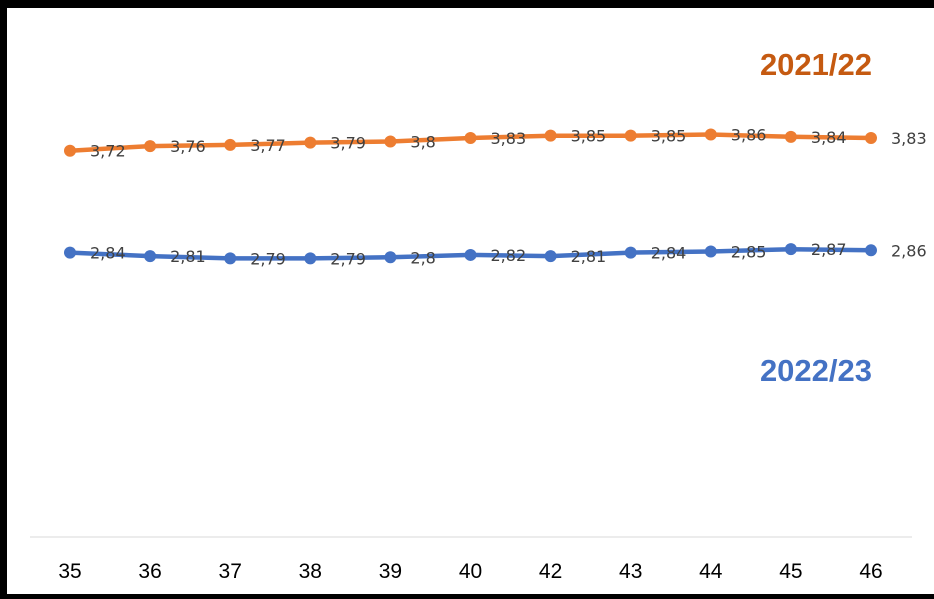  What do you see at coordinates (909, 250) in the screenshot?
I see `data-label: 2,86` at bounding box center [909, 250].